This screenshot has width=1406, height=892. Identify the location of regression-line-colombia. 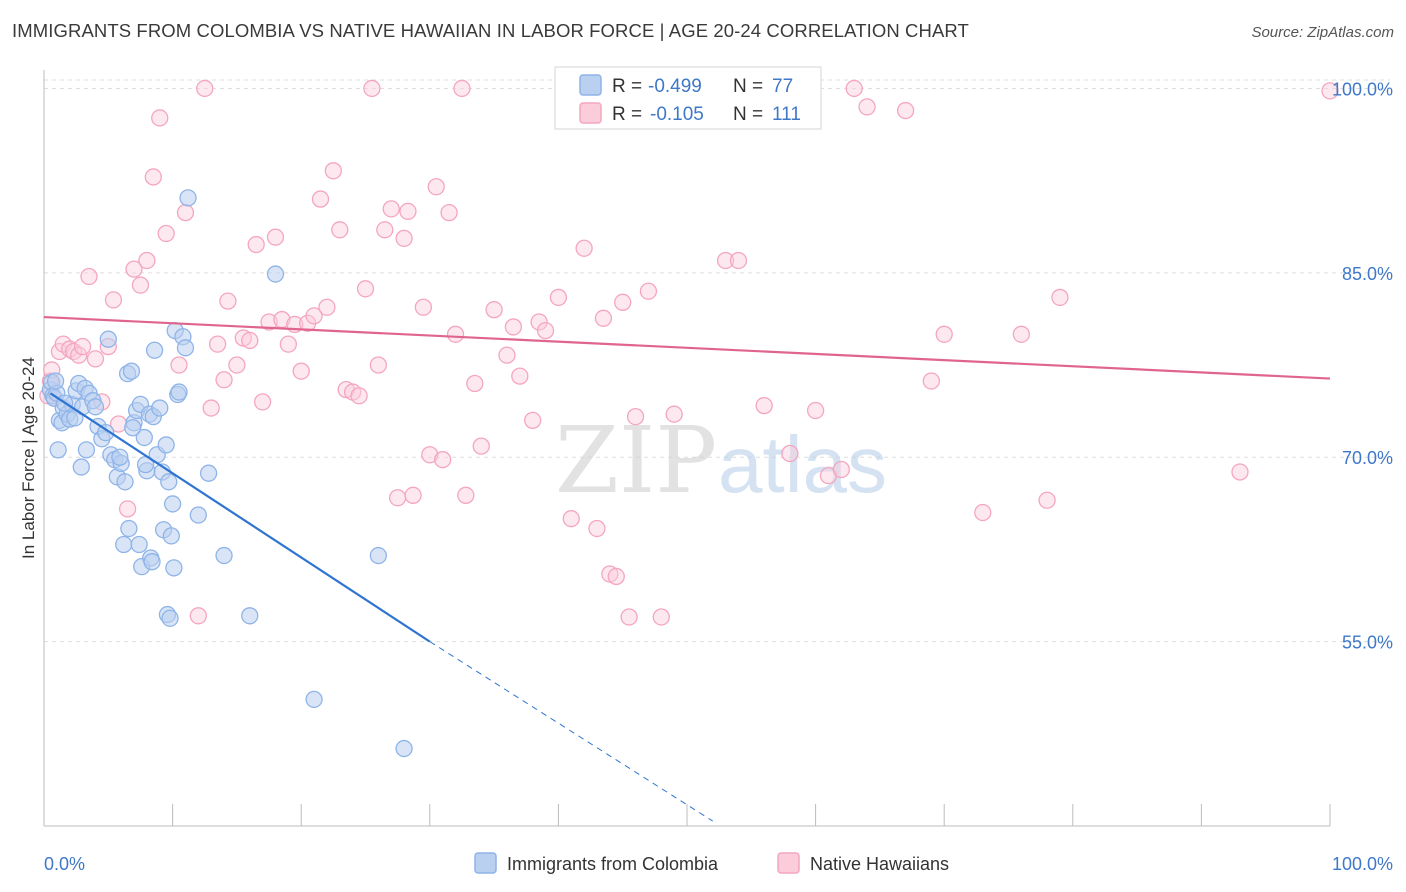
(240, 517).